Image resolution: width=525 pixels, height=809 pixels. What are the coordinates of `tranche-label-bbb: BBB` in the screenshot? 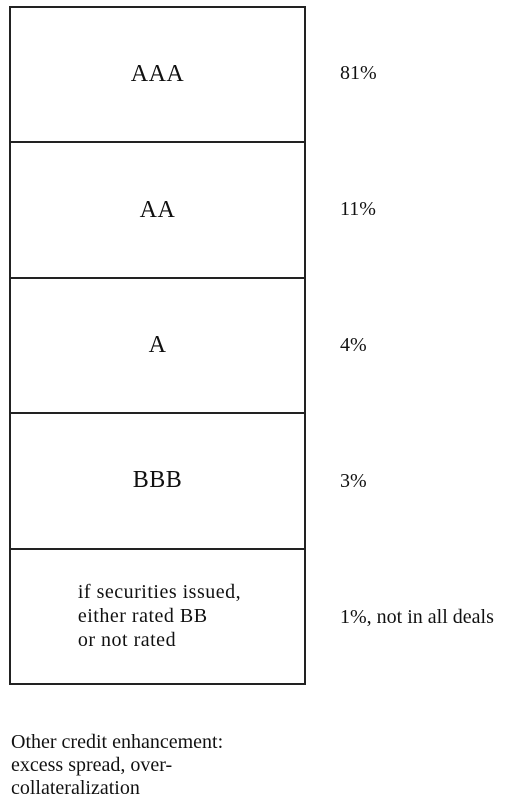 It's located at (157, 480).